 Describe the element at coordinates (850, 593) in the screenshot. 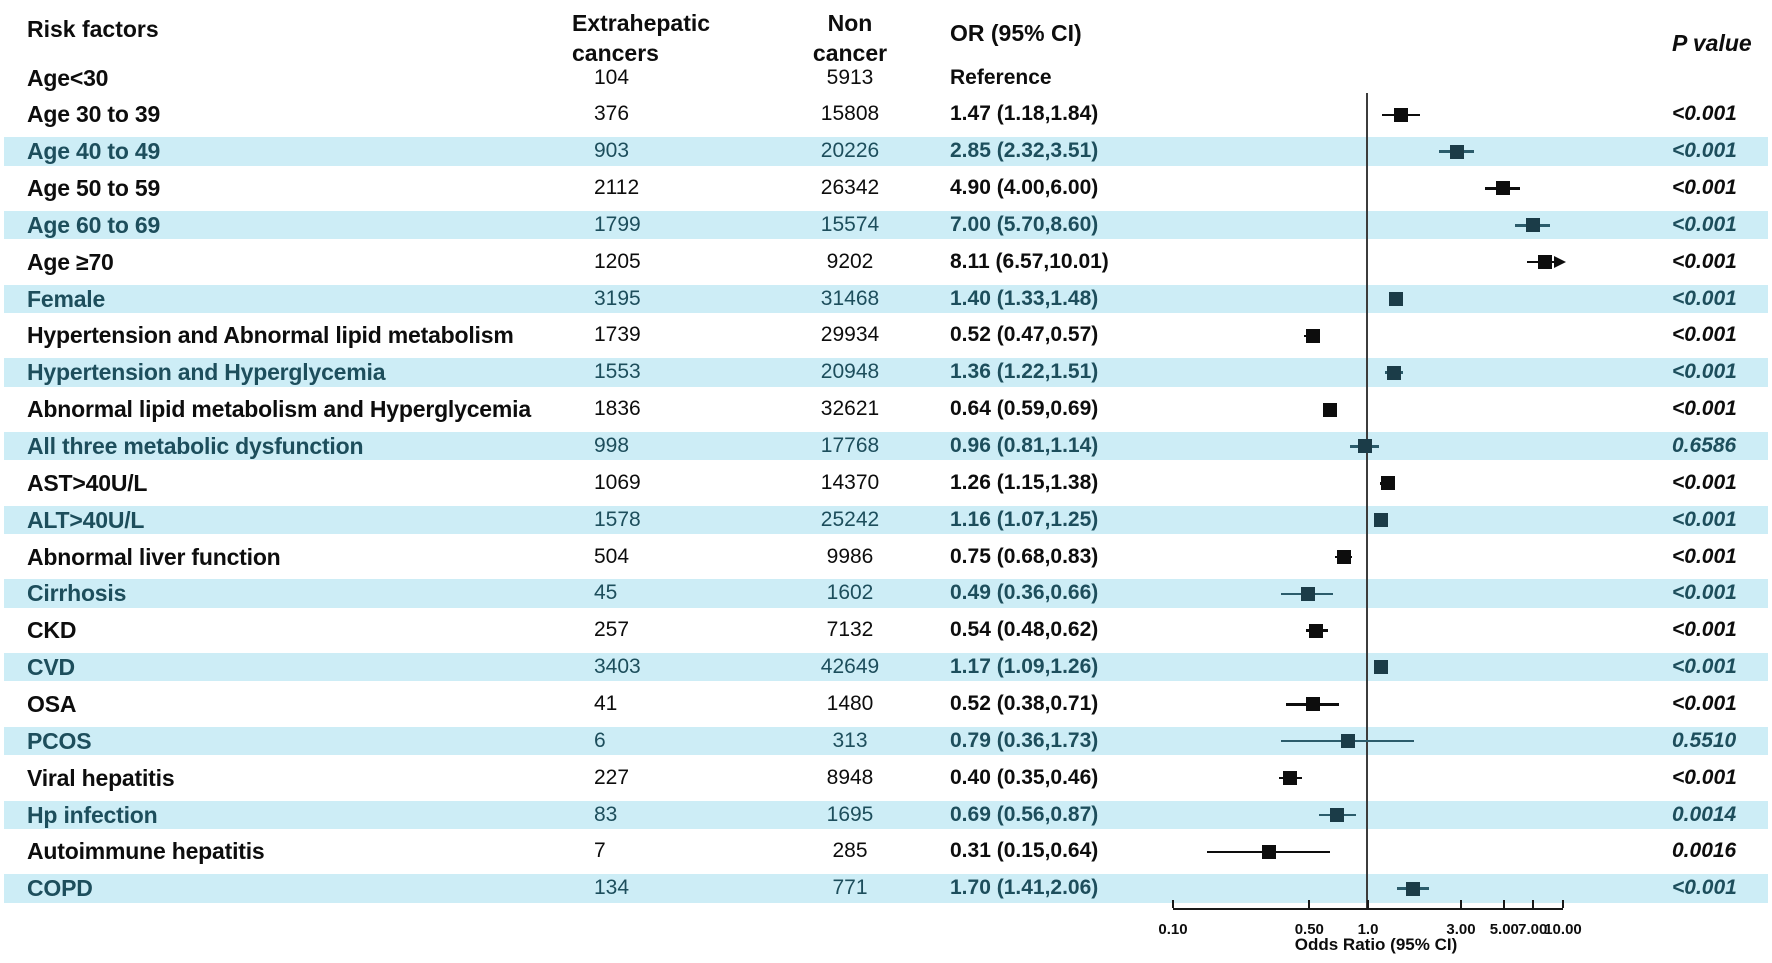

I see `non-cancer-count: 1602` at that location.